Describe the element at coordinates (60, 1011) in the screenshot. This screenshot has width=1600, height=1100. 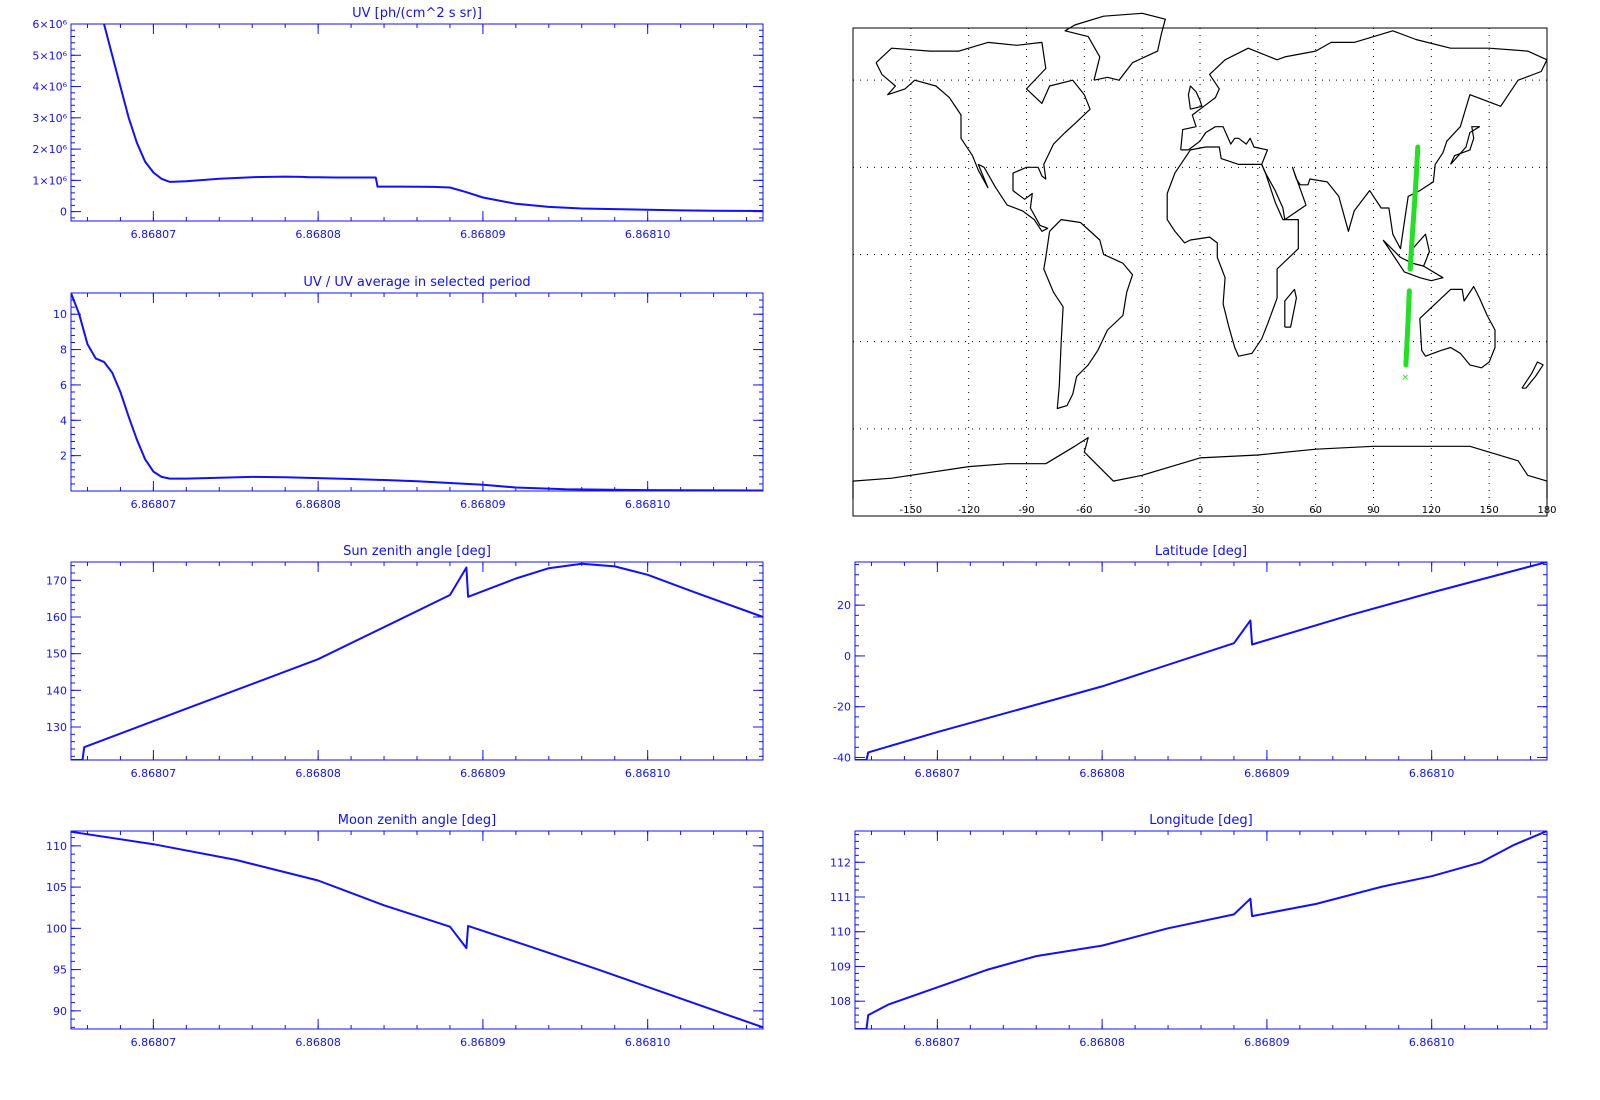
I see `y-tick-label: 90` at that location.